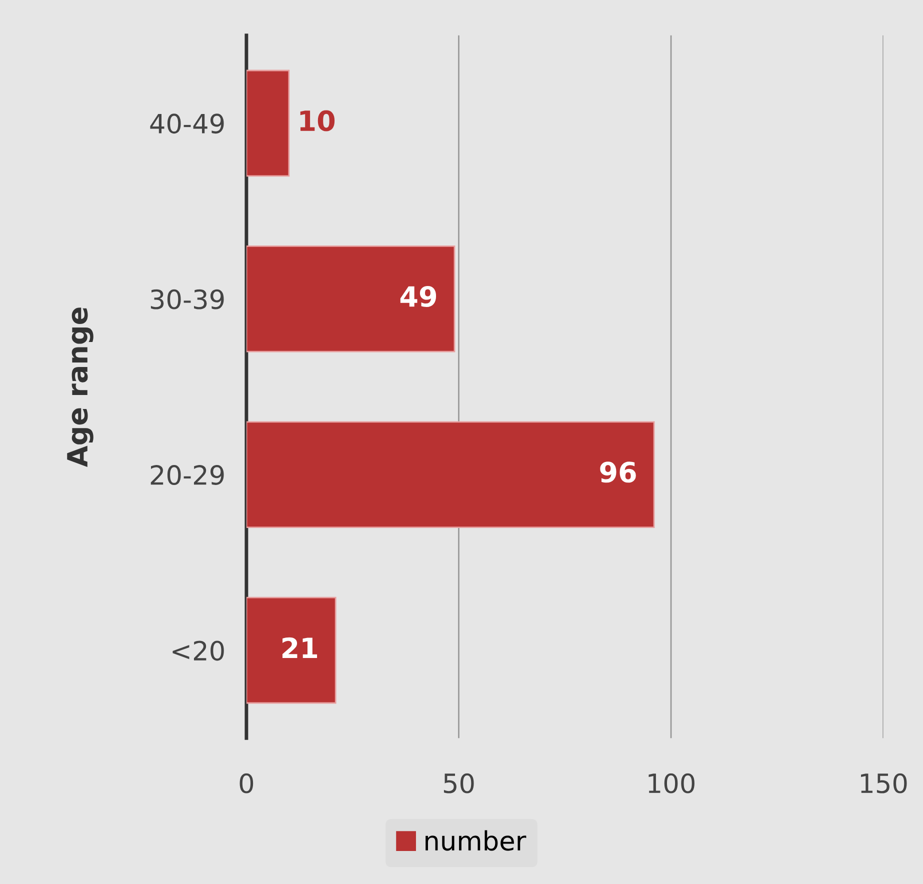 Image resolution: width=923 pixels, height=884 pixels. I want to click on y-tick-label: <20, so click(198, 650).